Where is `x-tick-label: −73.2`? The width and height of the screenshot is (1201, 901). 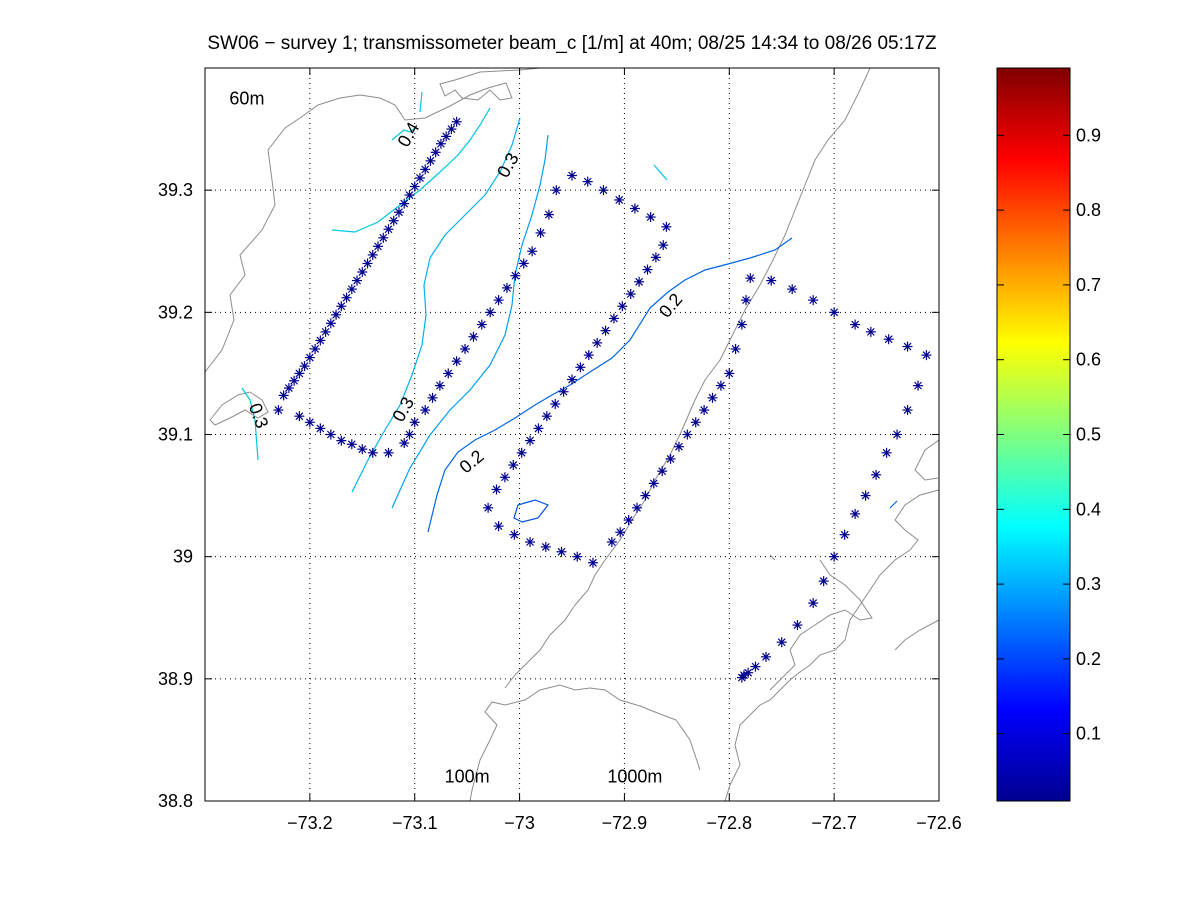
x-tick-label: −73.2 is located at coordinates (310, 823).